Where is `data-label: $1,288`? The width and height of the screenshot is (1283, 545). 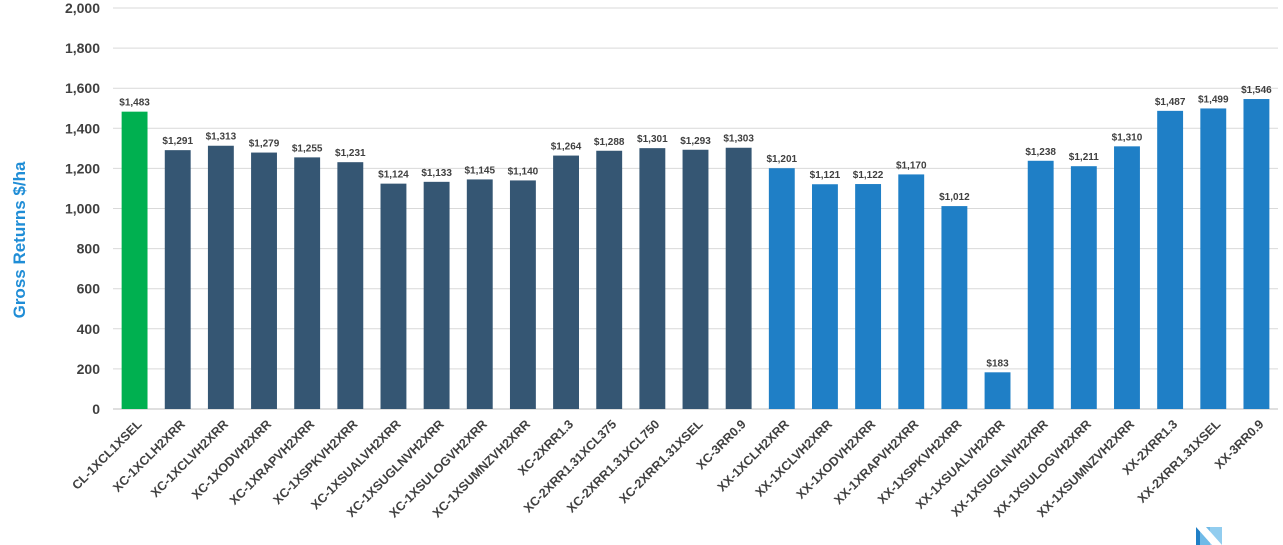 data-label: $1,288 is located at coordinates (609, 142).